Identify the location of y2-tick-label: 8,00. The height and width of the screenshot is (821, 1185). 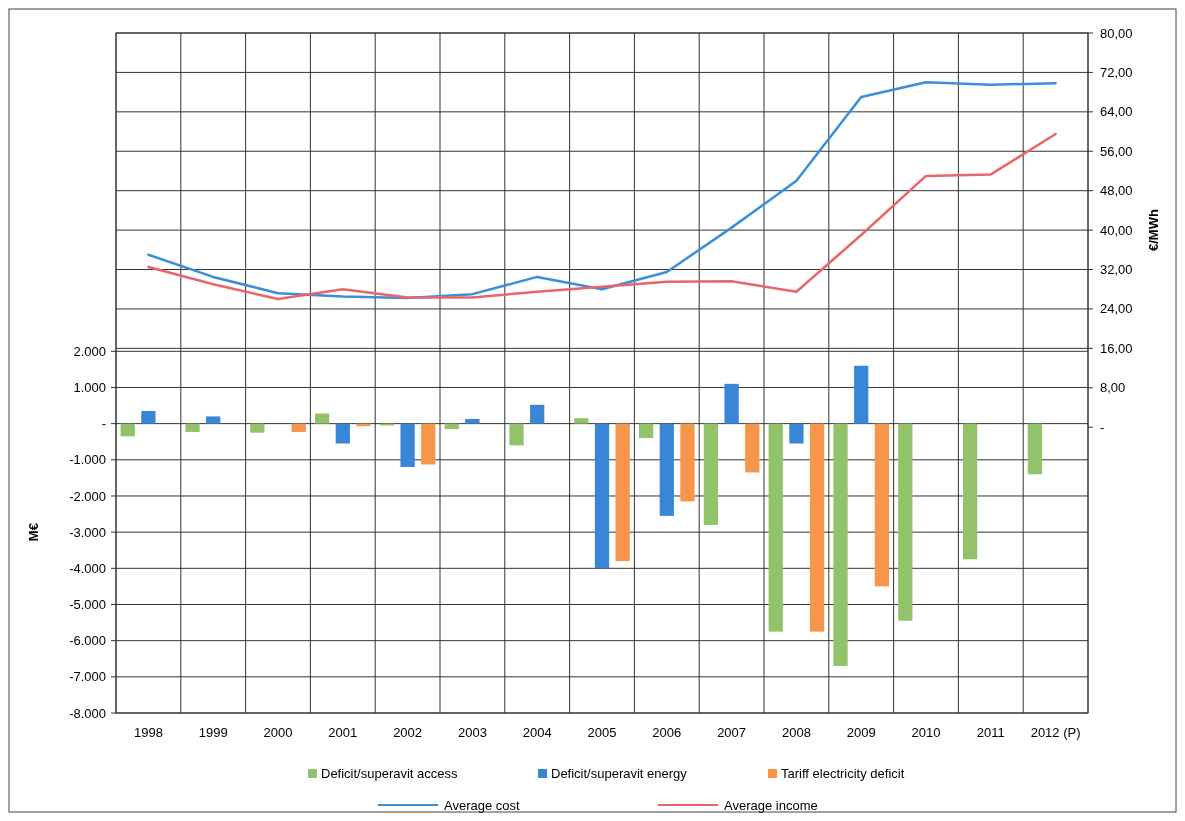
(1113, 388).